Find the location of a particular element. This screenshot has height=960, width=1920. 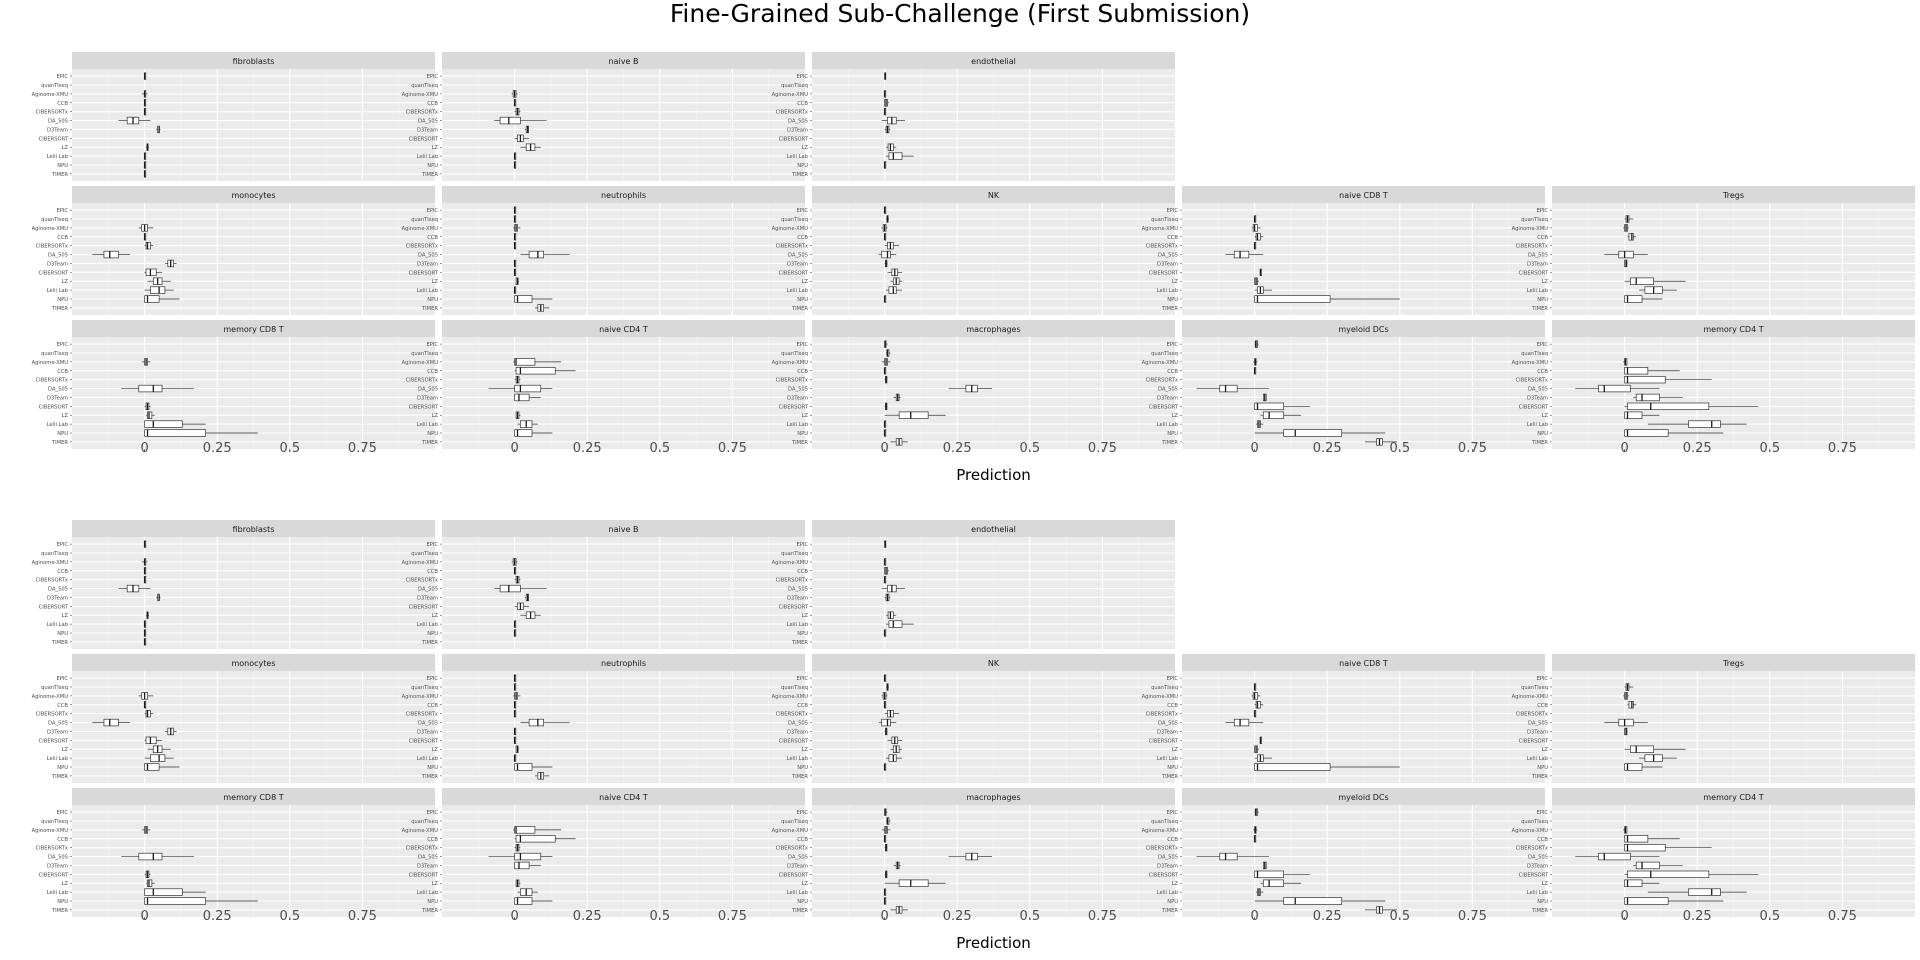

y-tick-label: Lelii Lab is located at coordinates (428, 893).